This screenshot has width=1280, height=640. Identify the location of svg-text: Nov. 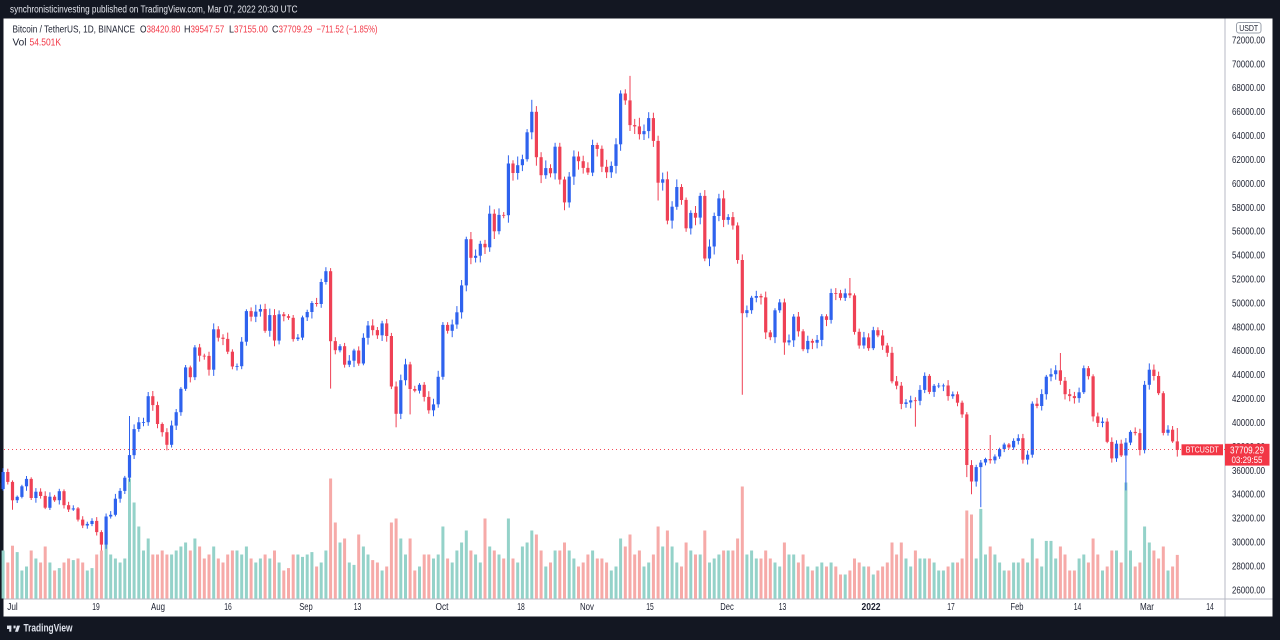
(587, 607).